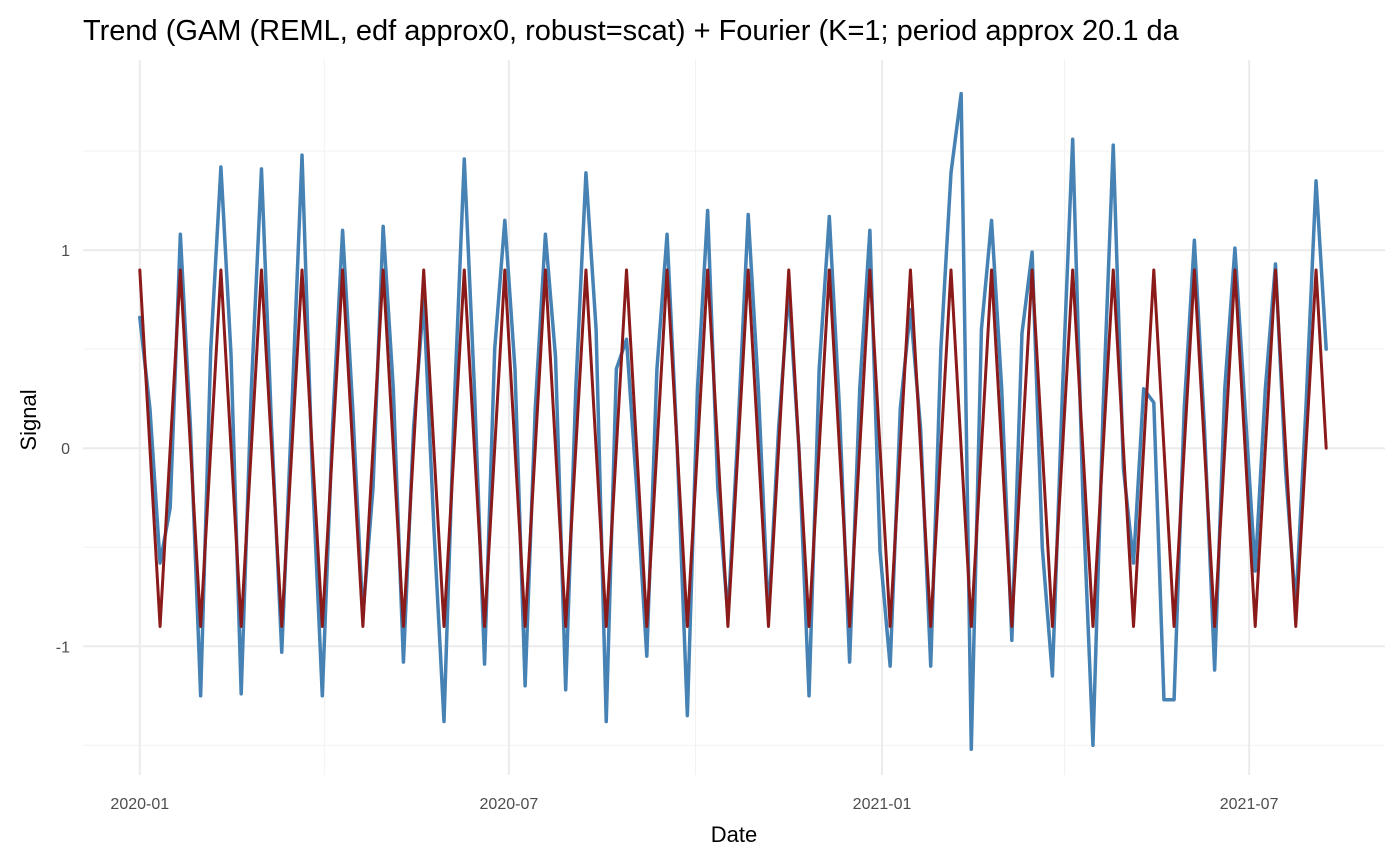 This screenshot has height=865, width=1400. What do you see at coordinates (1249, 804) in the screenshot?
I see `x-tick-label: 2021-07` at bounding box center [1249, 804].